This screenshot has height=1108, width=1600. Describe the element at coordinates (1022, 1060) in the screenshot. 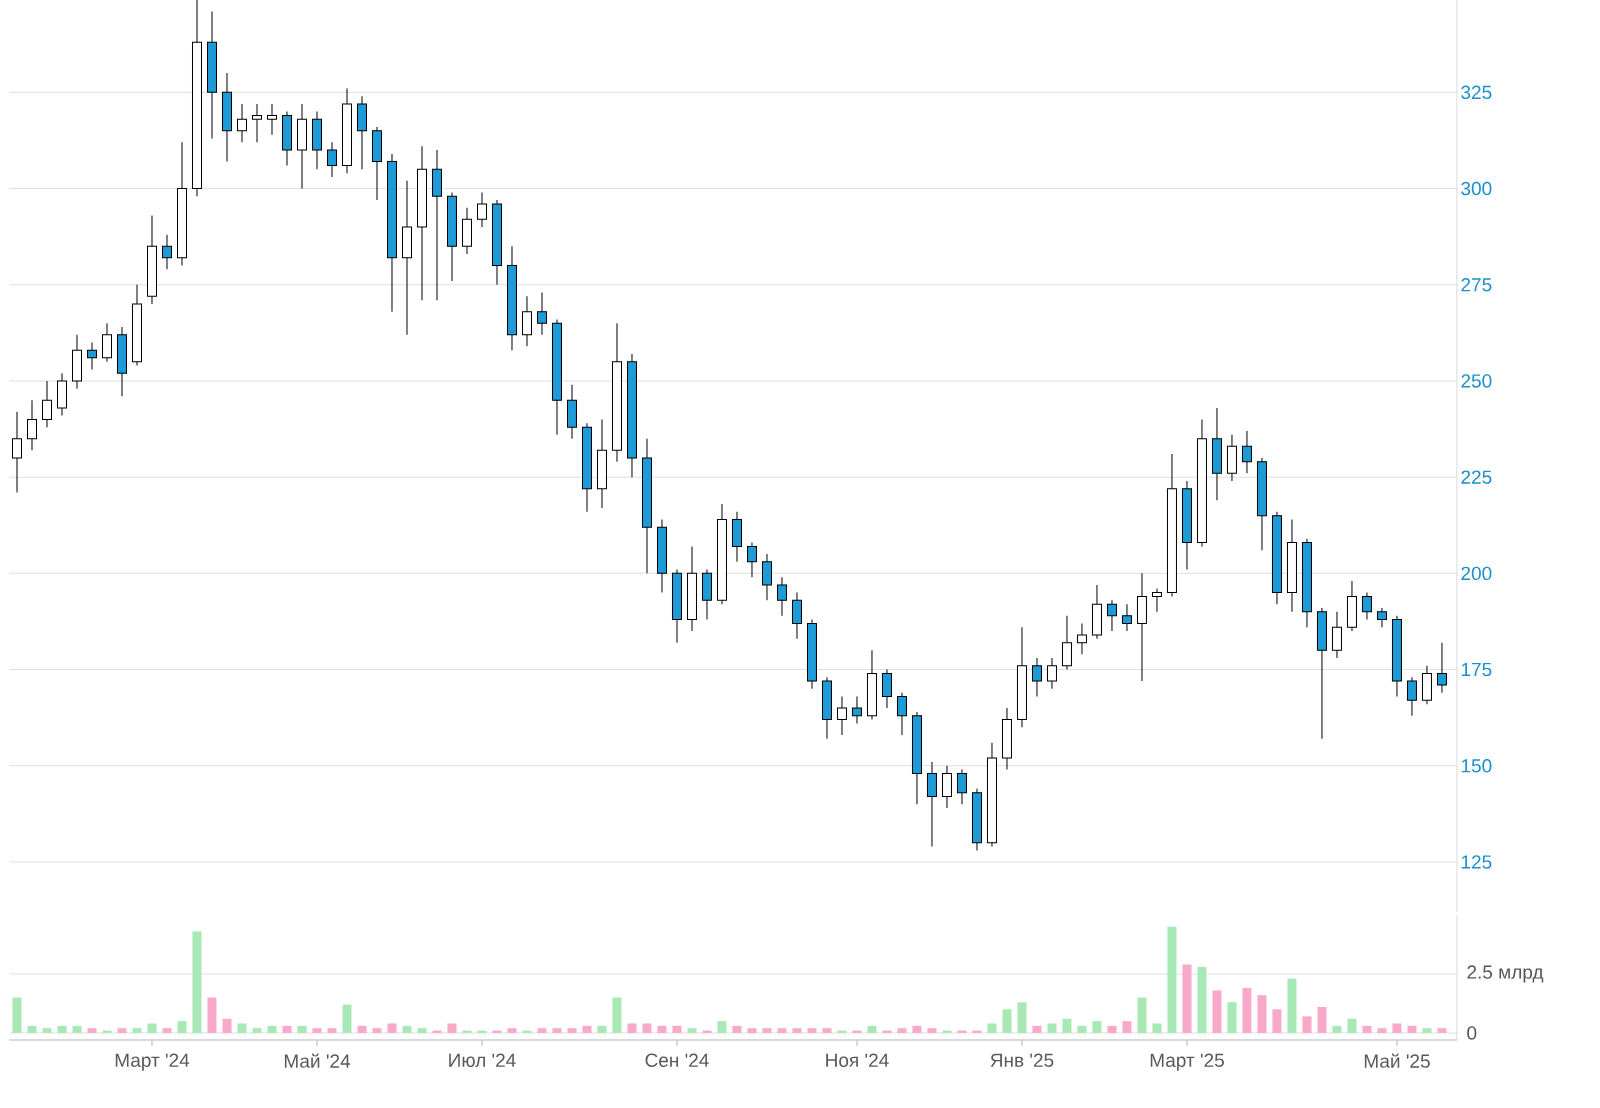

I see `x-tick-label: Янв '25` at that location.